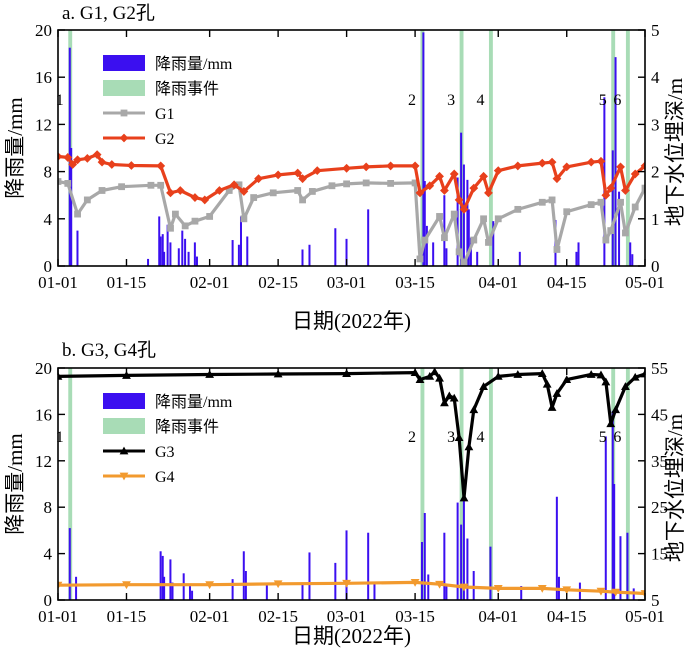  What do you see at coordinates (645, 282) in the screenshot?
I see `x-tick-label: 05-01` at bounding box center [645, 282].